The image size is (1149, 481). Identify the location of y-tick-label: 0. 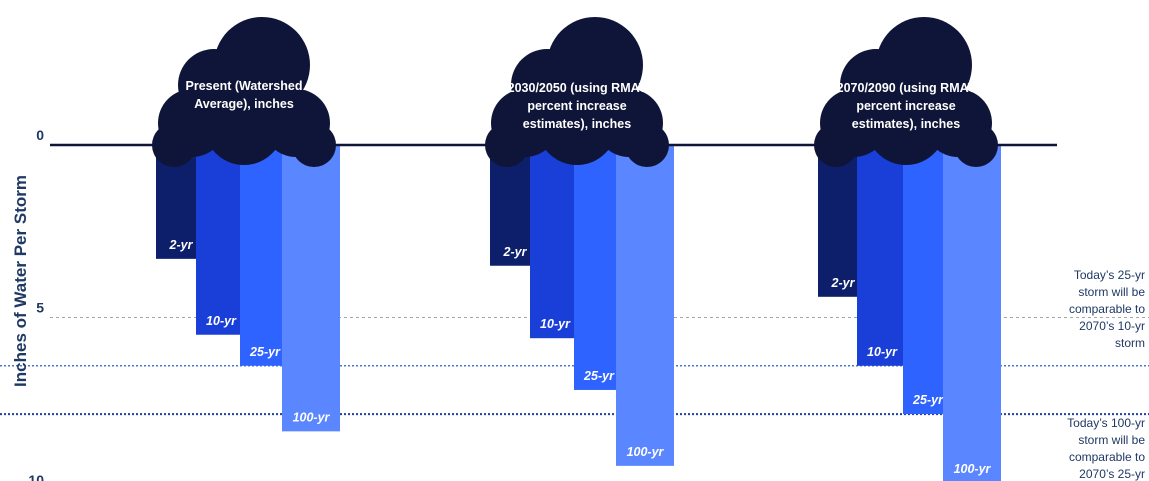
(40, 135).